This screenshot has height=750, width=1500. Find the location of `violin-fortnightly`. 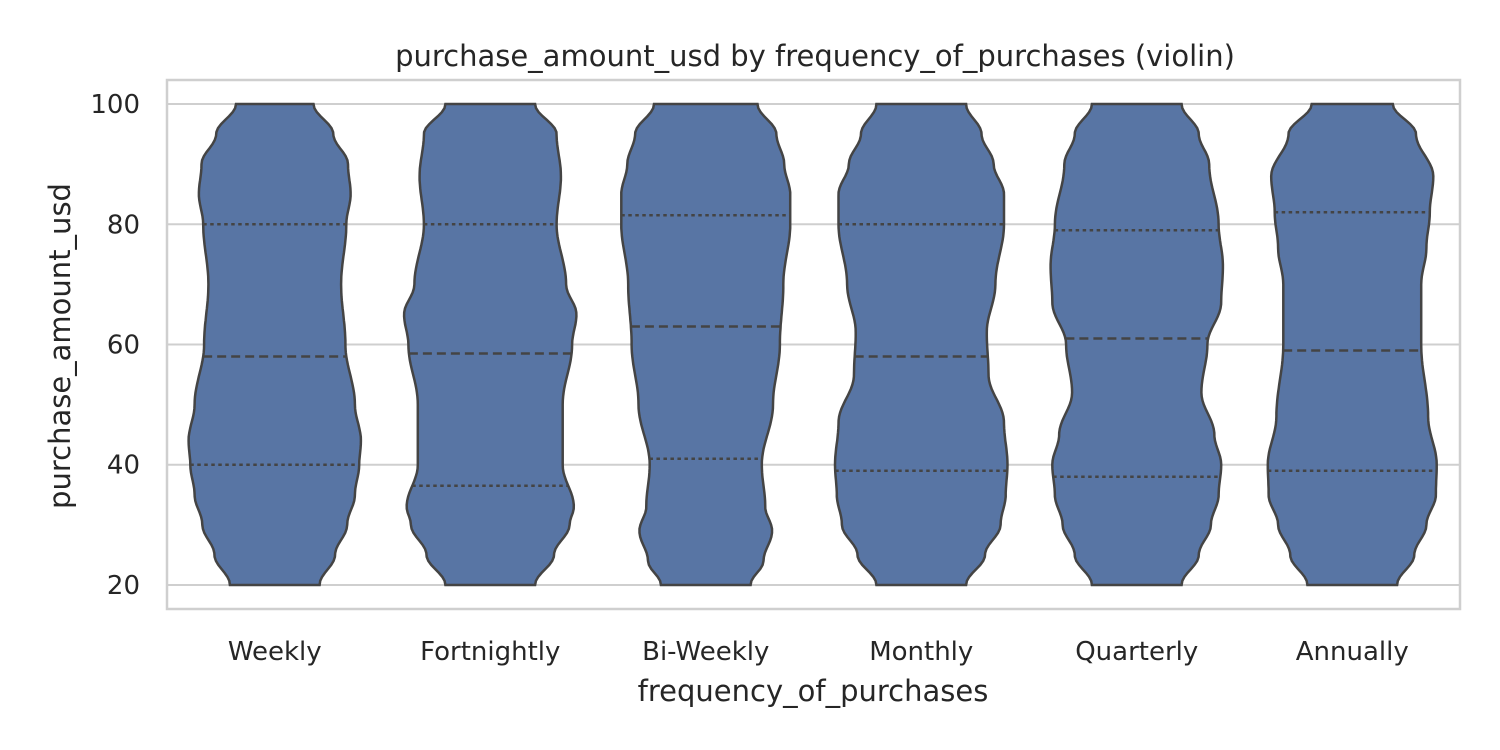

violin-fortnightly is located at coordinates (490, 344).